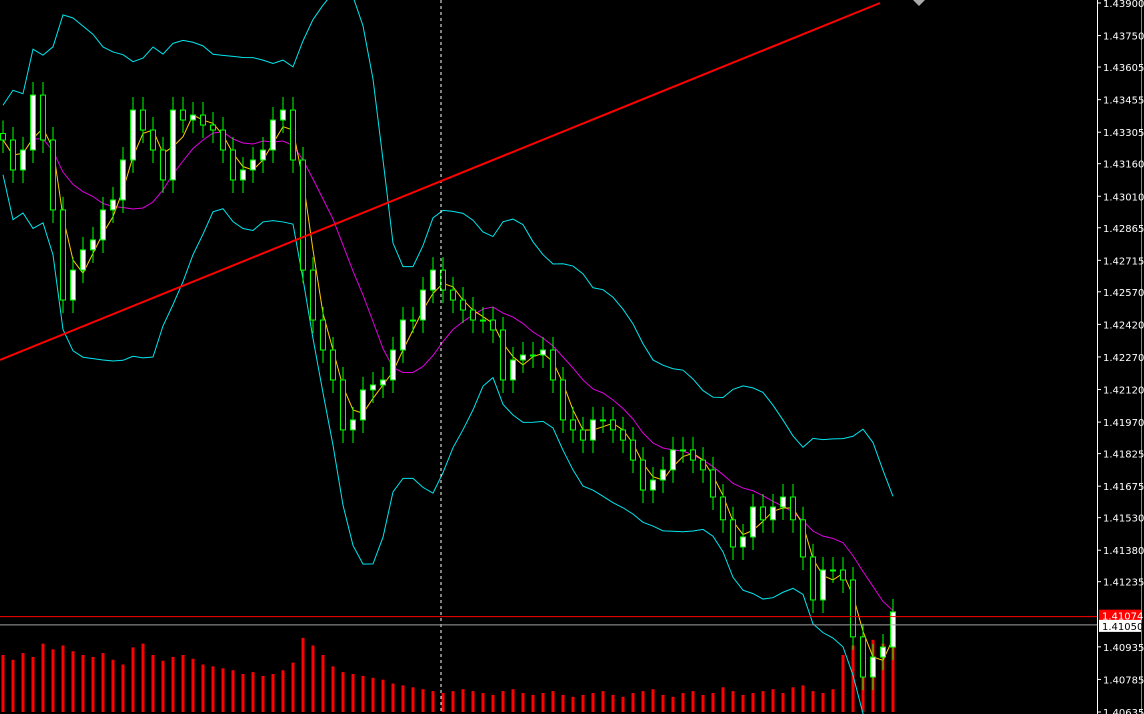  I want to click on axis-tick-label: 1.41380, so click(1123, 551).